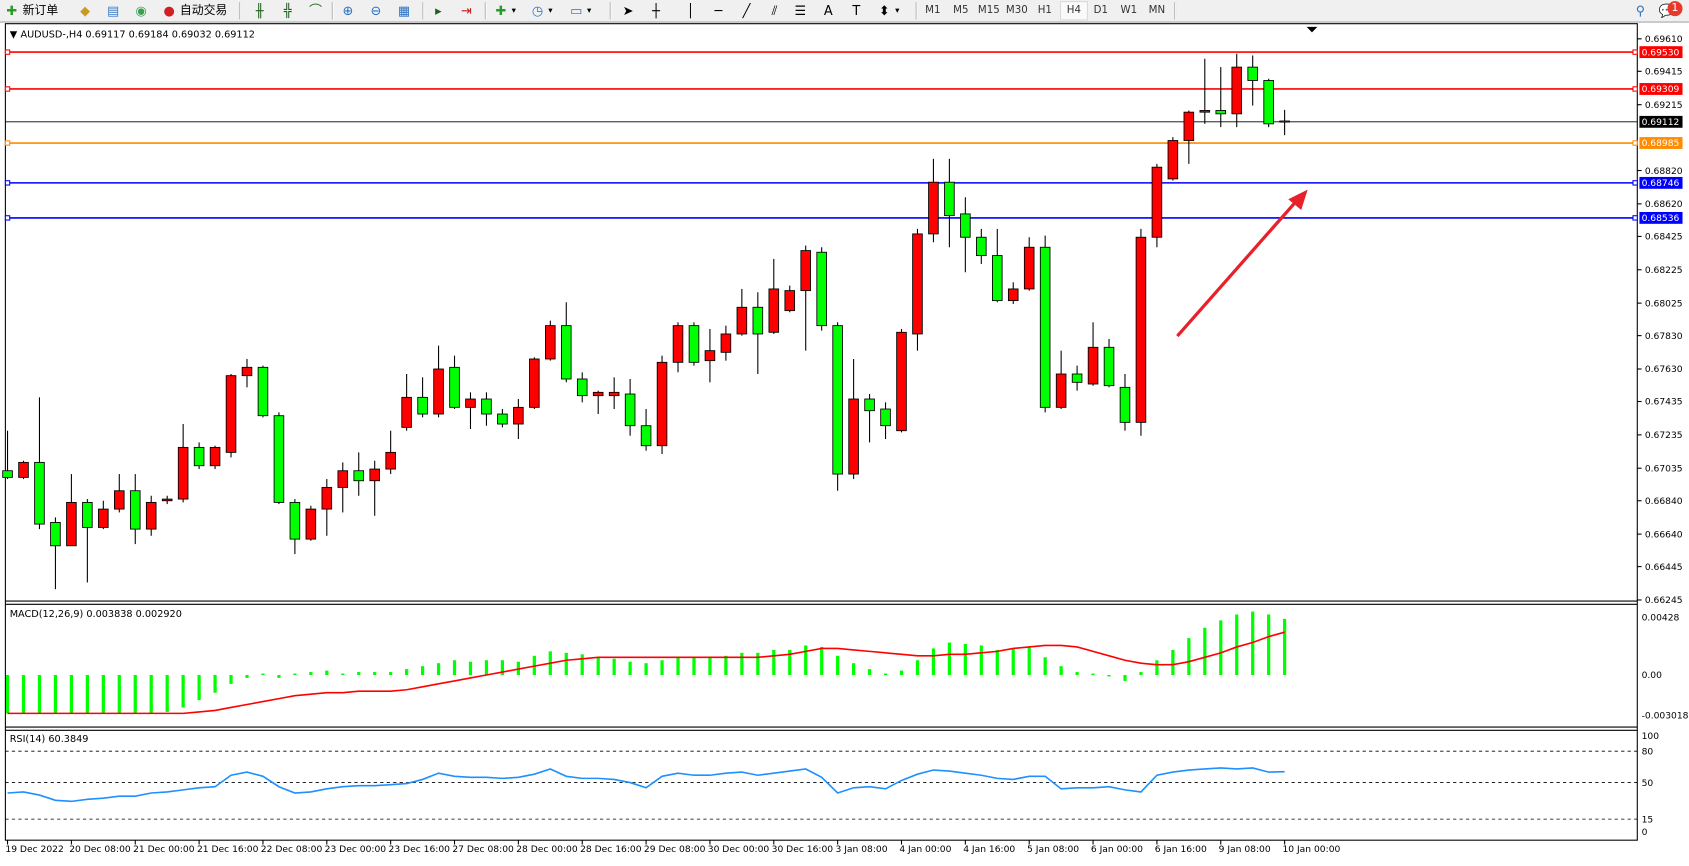 Image resolution: width=1689 pixels, height=866 pixels. Describe the element at coordinates (113, 10) in the screenshot. I see `market-watch-button: ▤` at that location.